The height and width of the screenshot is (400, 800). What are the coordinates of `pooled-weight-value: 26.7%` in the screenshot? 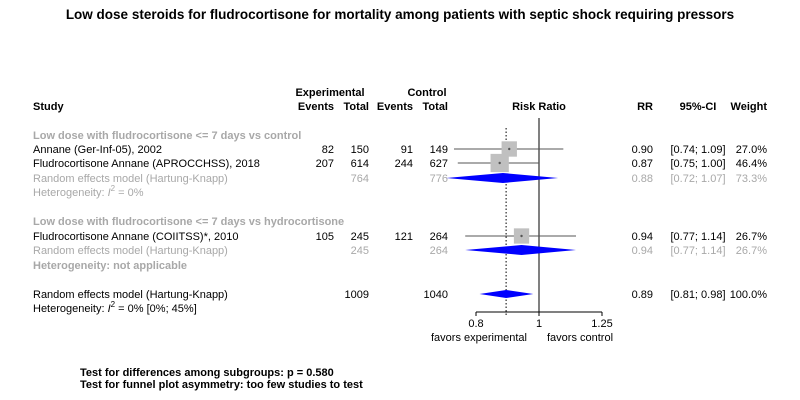 It's located at (751, 251).